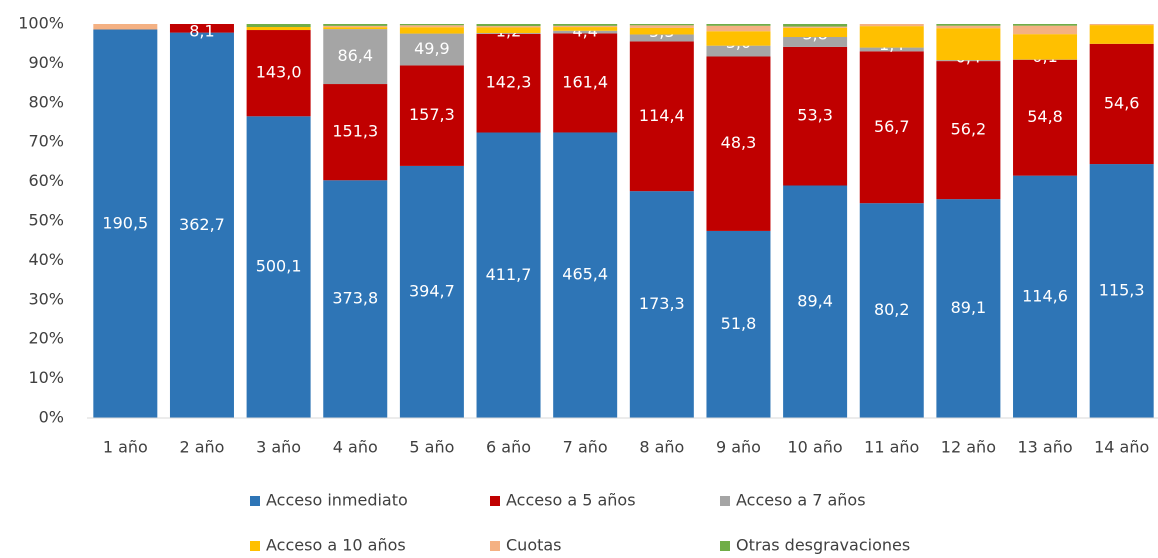 This screenshot has width=1158, height=558. What do you see at coordinates (46, 101) in the screenshot?
I see `y-tick-label: 80%` at bounding box center [46, 101].